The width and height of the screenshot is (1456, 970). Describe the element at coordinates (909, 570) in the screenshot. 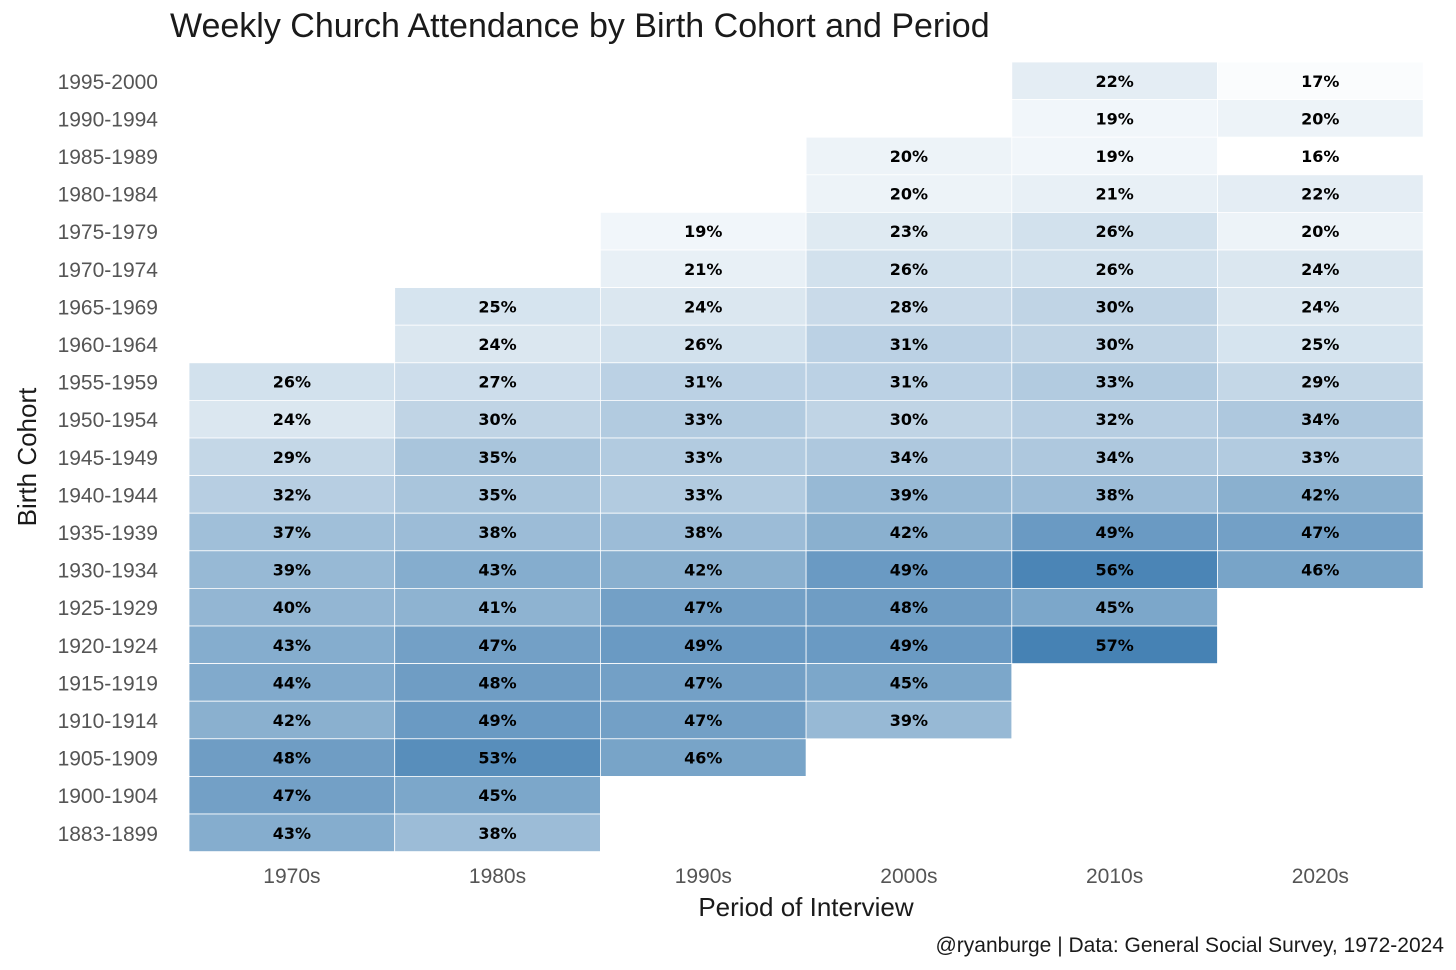

I see `cell-label-1930-1934-2000s: 49%` at that location.